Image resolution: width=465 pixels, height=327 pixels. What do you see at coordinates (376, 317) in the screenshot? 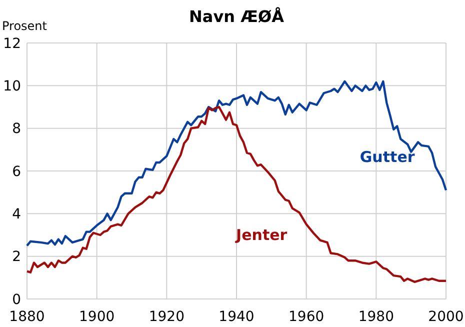
I see `x-tick-label: 1980` at bounding box center [376, 317].